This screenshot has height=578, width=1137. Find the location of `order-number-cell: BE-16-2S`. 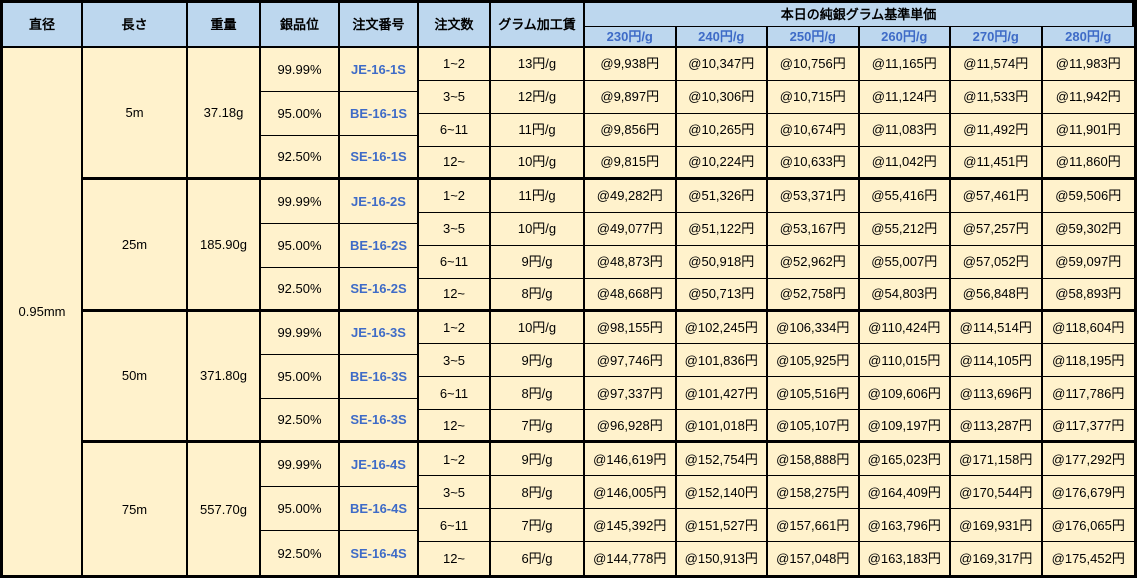

order-number-cell: BE-16-2S is located at coordinates (379, 245).